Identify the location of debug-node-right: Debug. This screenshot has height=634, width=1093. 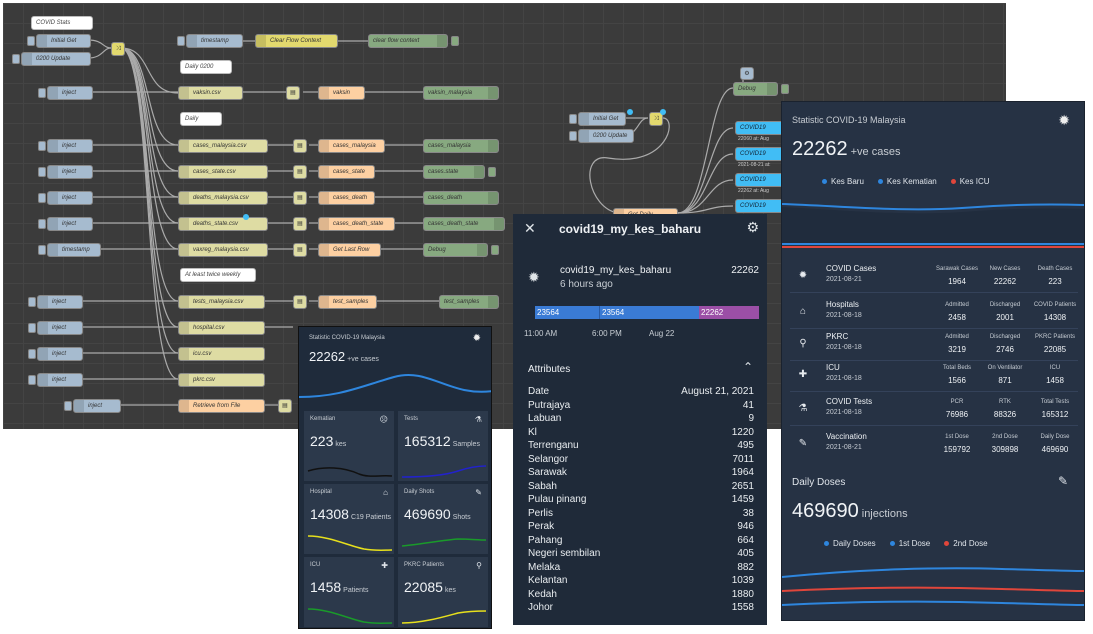
(755, 89).